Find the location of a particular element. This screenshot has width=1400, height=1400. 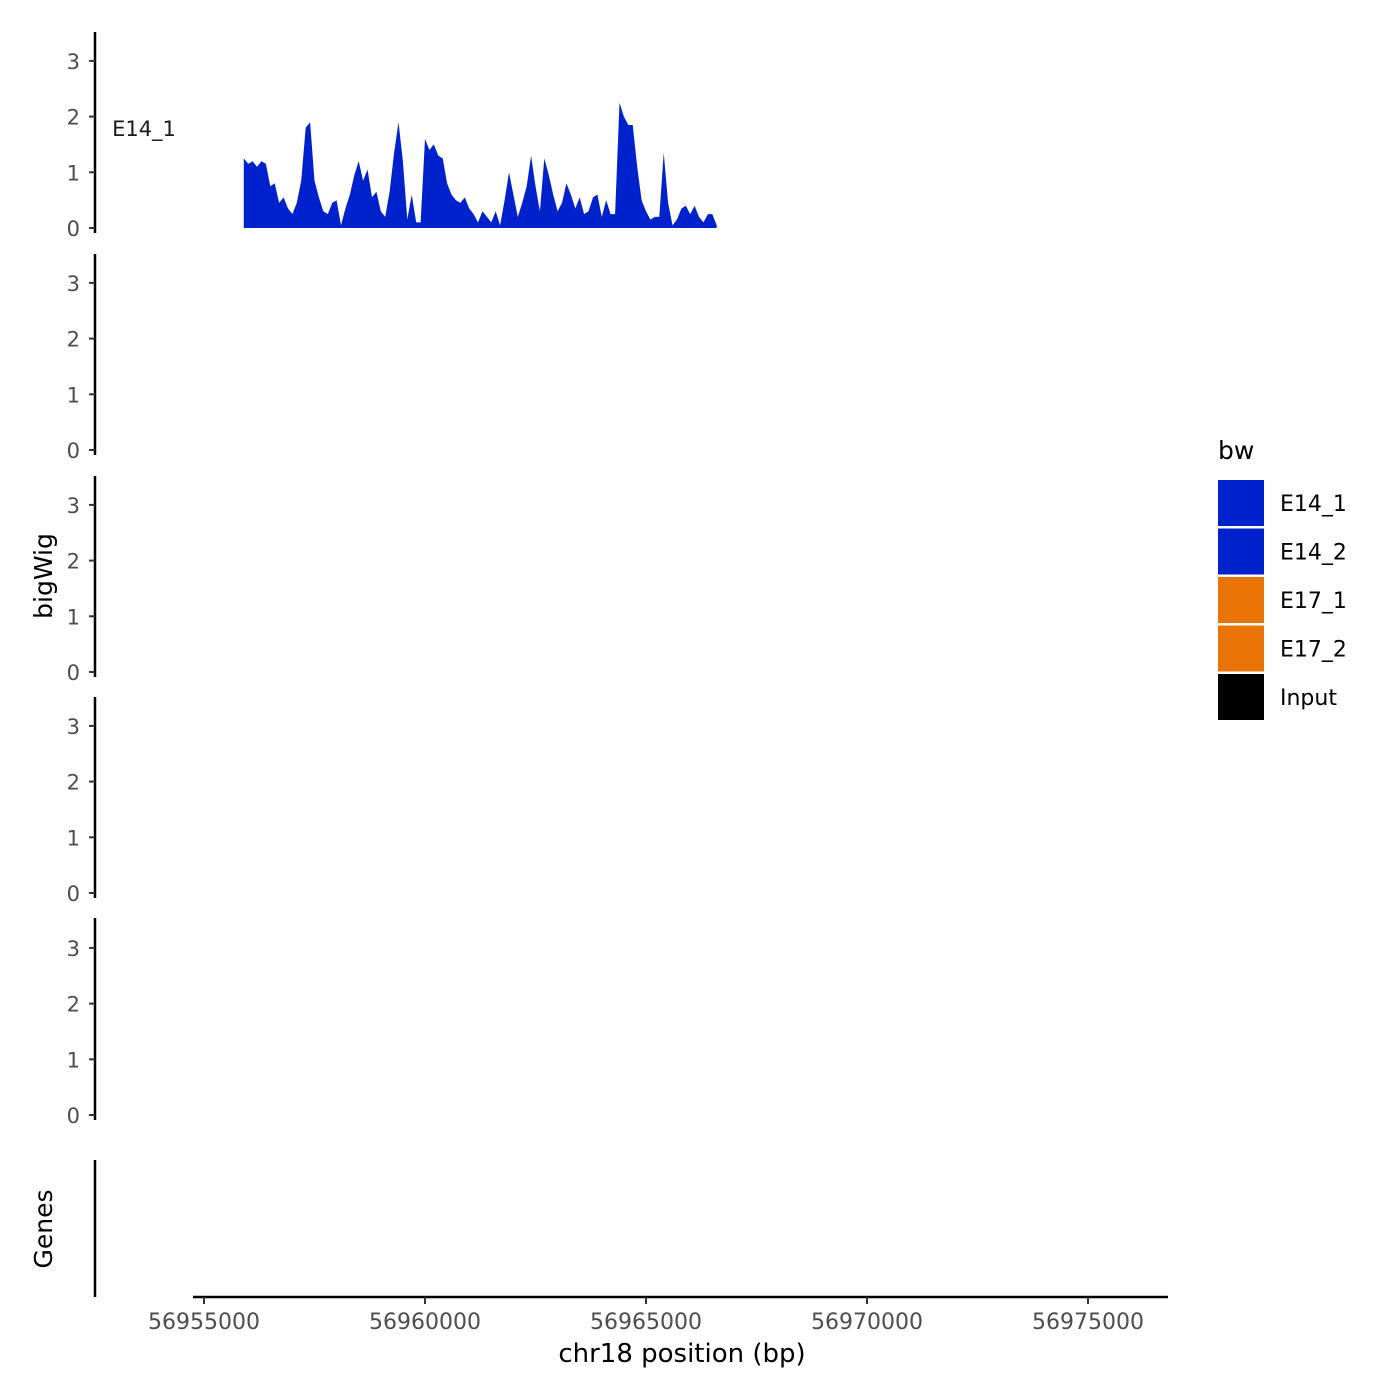

track-panel-E14_1: 0 1 2 3 E14_1 is located at coordinates (392, 136).